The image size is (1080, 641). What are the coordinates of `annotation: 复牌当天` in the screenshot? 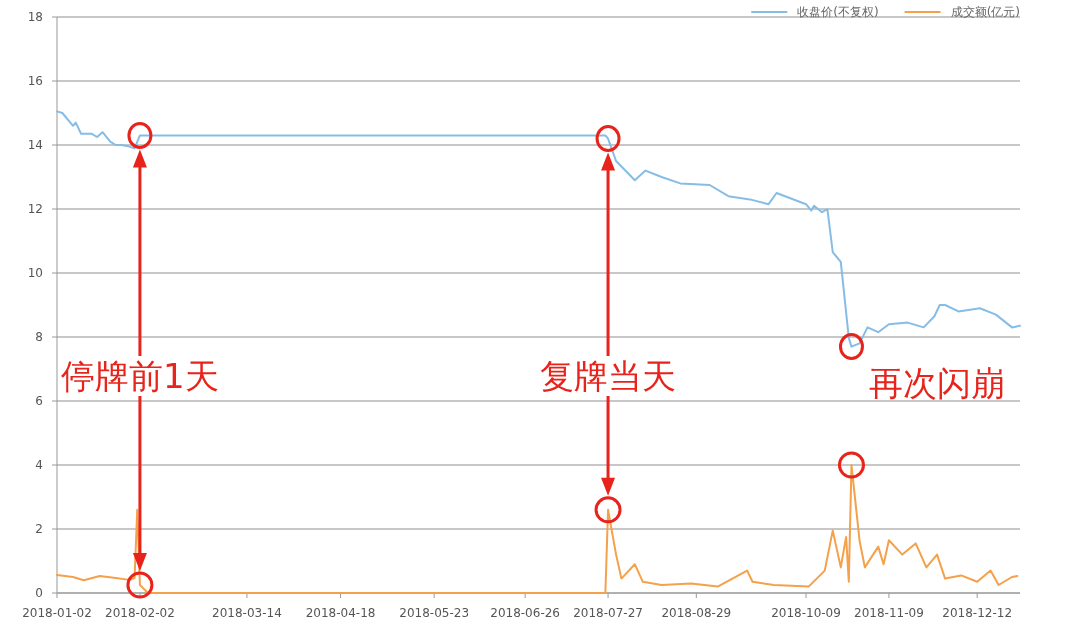 It's located at (608, 376).